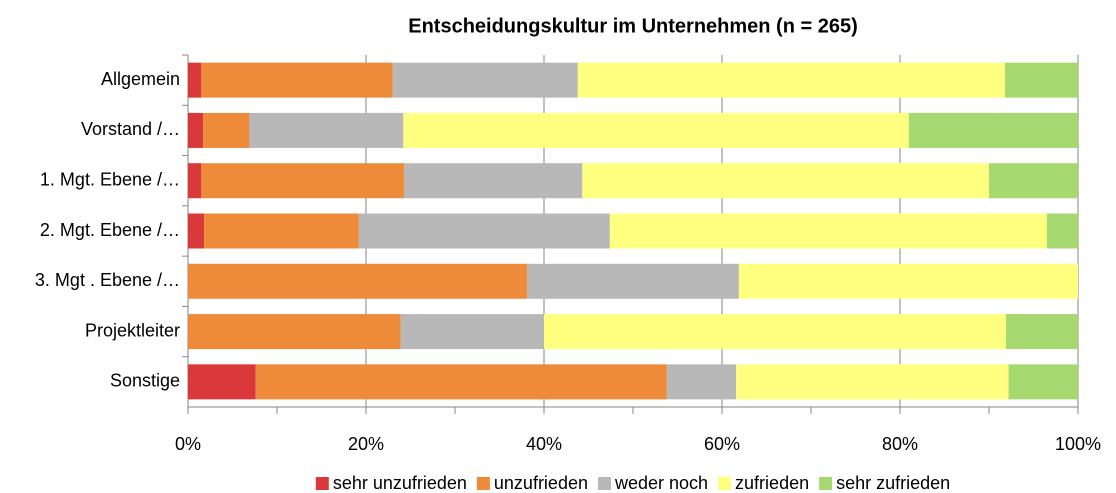  I want to click on x-tick-label: 80%, so click(900, 444).